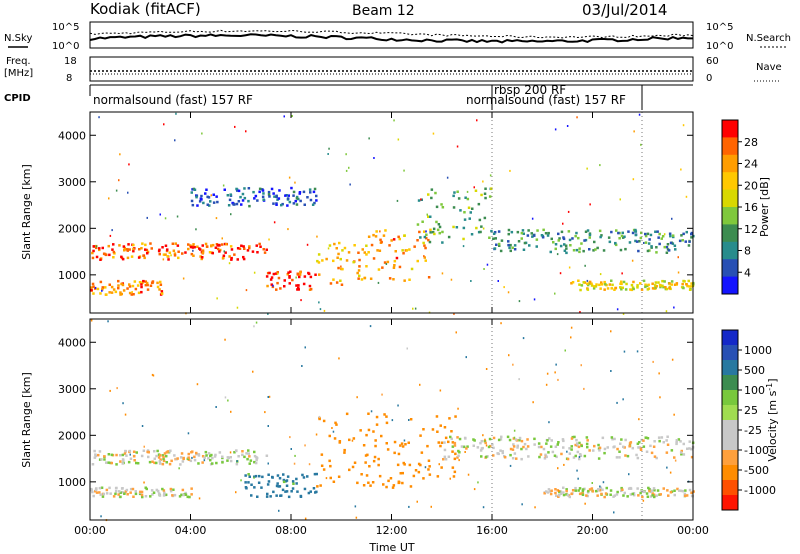 The image size is (800, 554). I want to click on beam-title: Beam 12, so click(383, 11).